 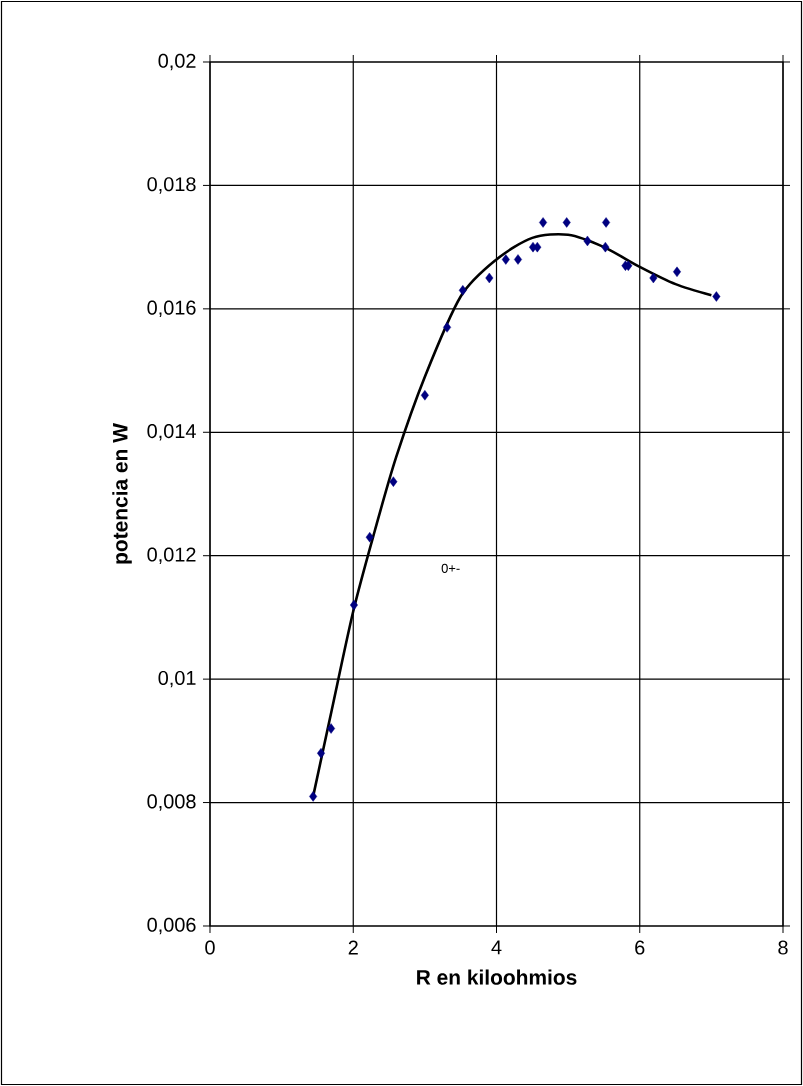 What do you see at coordinates (177, 679) in the screenshot?
I see `y-tick-label: 0,01` at bounding box center [177, 679].